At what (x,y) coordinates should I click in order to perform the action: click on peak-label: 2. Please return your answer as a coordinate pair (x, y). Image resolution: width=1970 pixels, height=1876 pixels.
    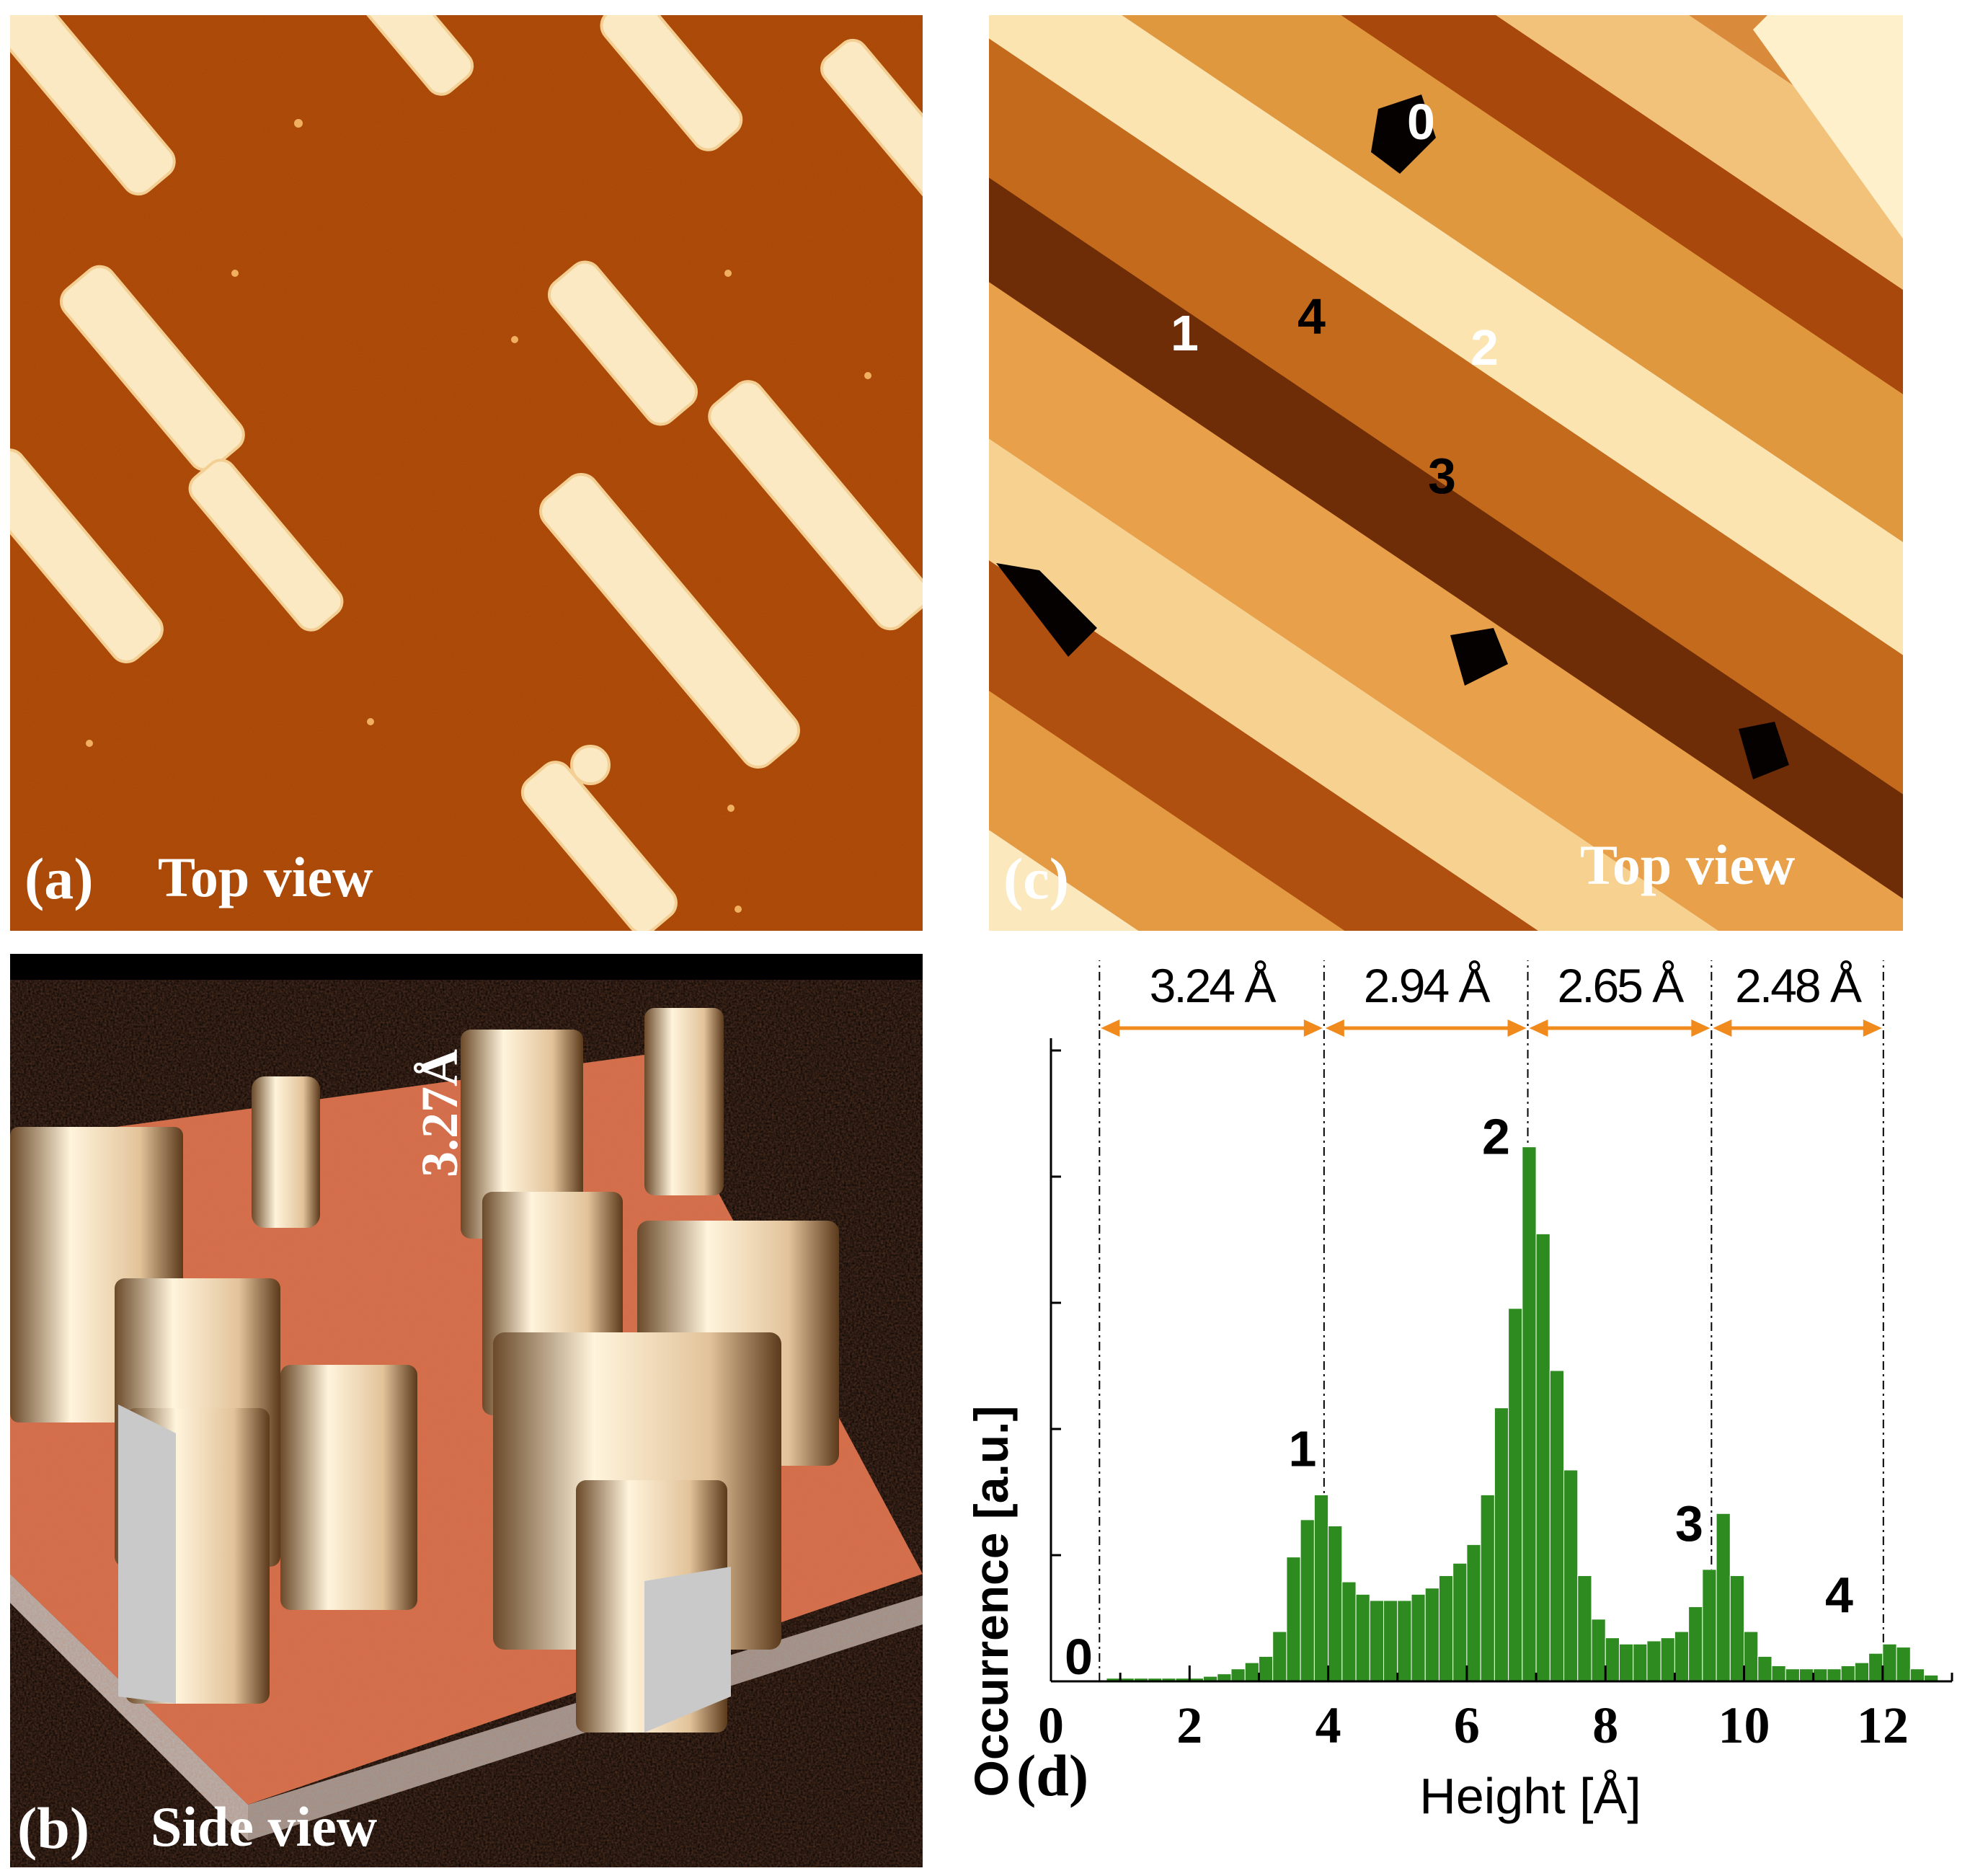
    Looking at the image, I should click on (1496, 1137).